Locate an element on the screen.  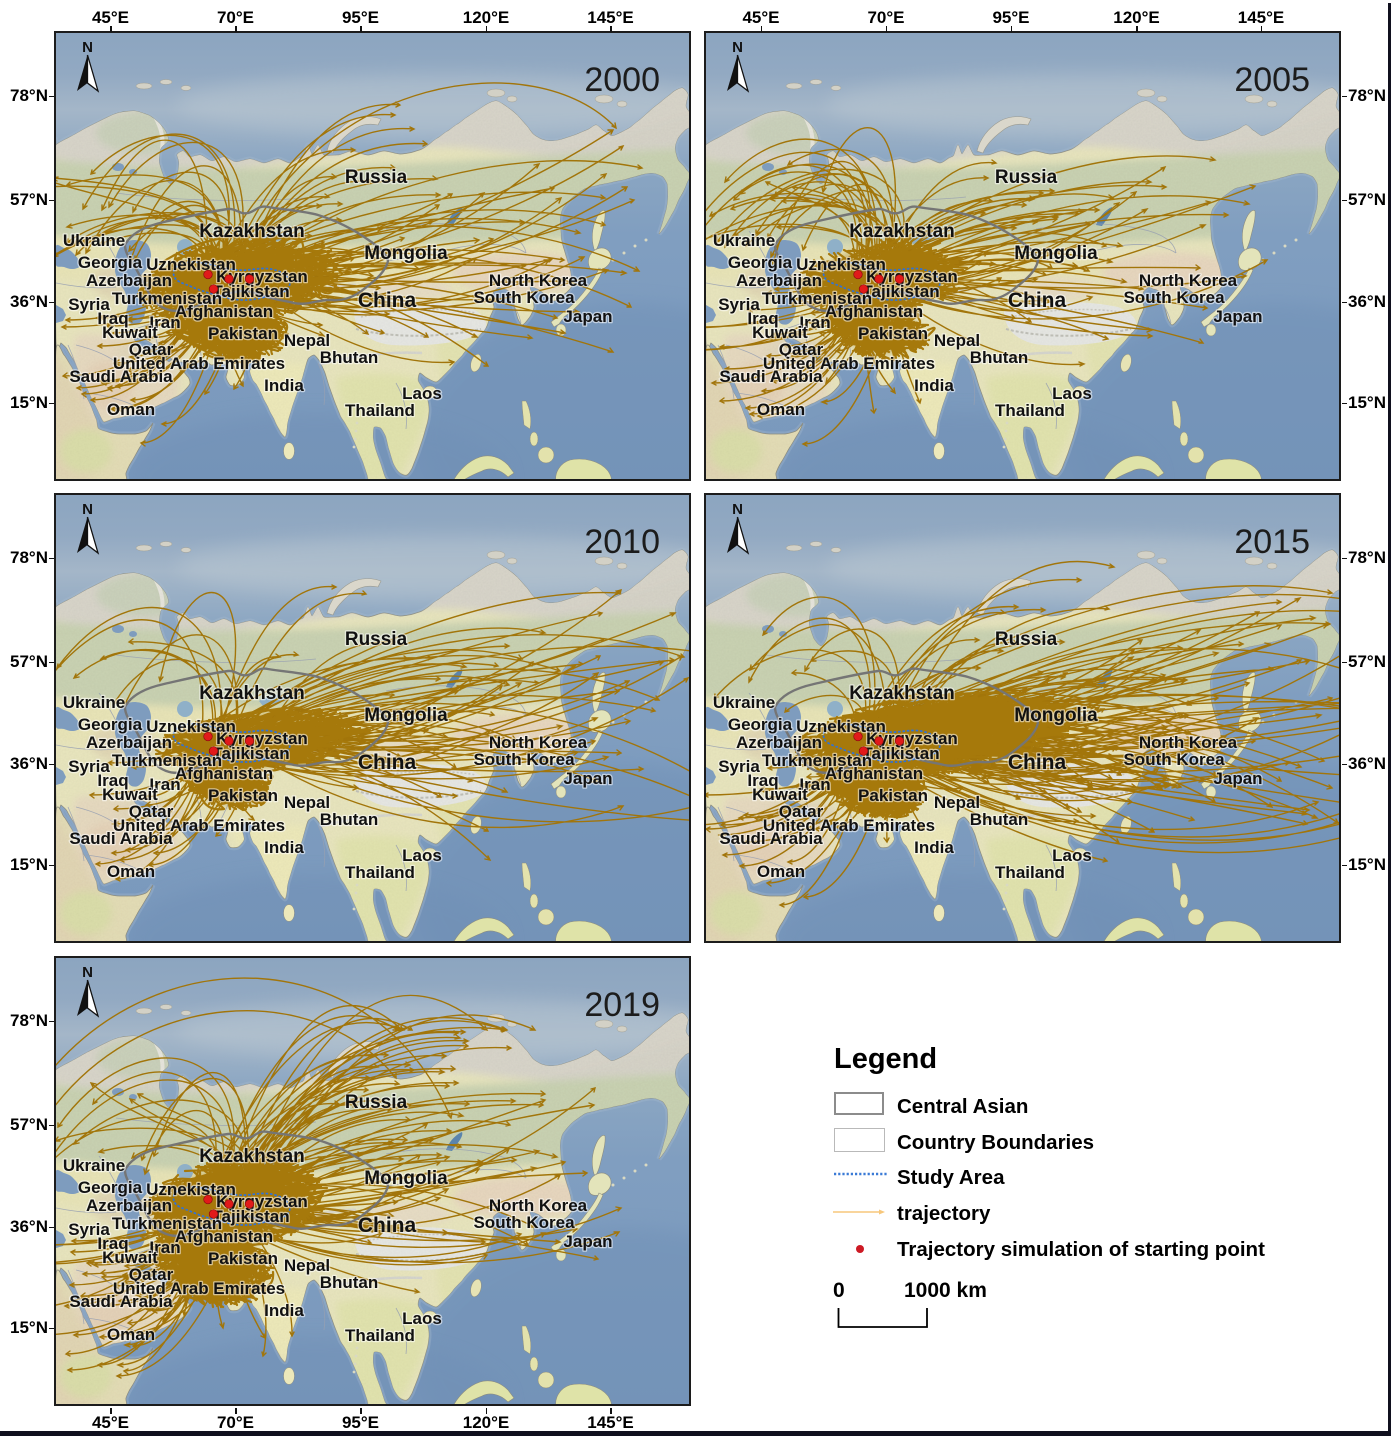
svg-text: 2019 is located at coordinates (622, 1005).